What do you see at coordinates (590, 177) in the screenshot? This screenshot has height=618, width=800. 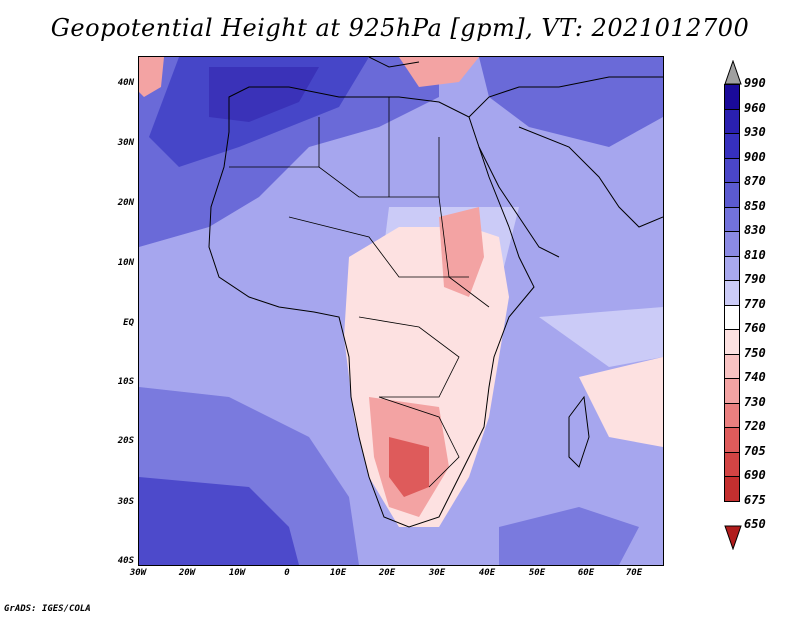 I see `arabia-coast` at bounding box center [590, 177].